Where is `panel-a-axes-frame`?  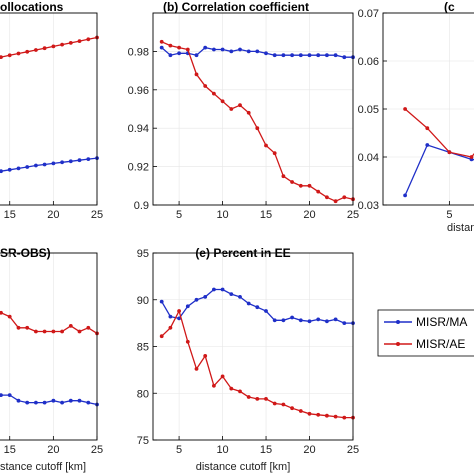
panel-a-axes-frame is located at coordinates (49, 109).